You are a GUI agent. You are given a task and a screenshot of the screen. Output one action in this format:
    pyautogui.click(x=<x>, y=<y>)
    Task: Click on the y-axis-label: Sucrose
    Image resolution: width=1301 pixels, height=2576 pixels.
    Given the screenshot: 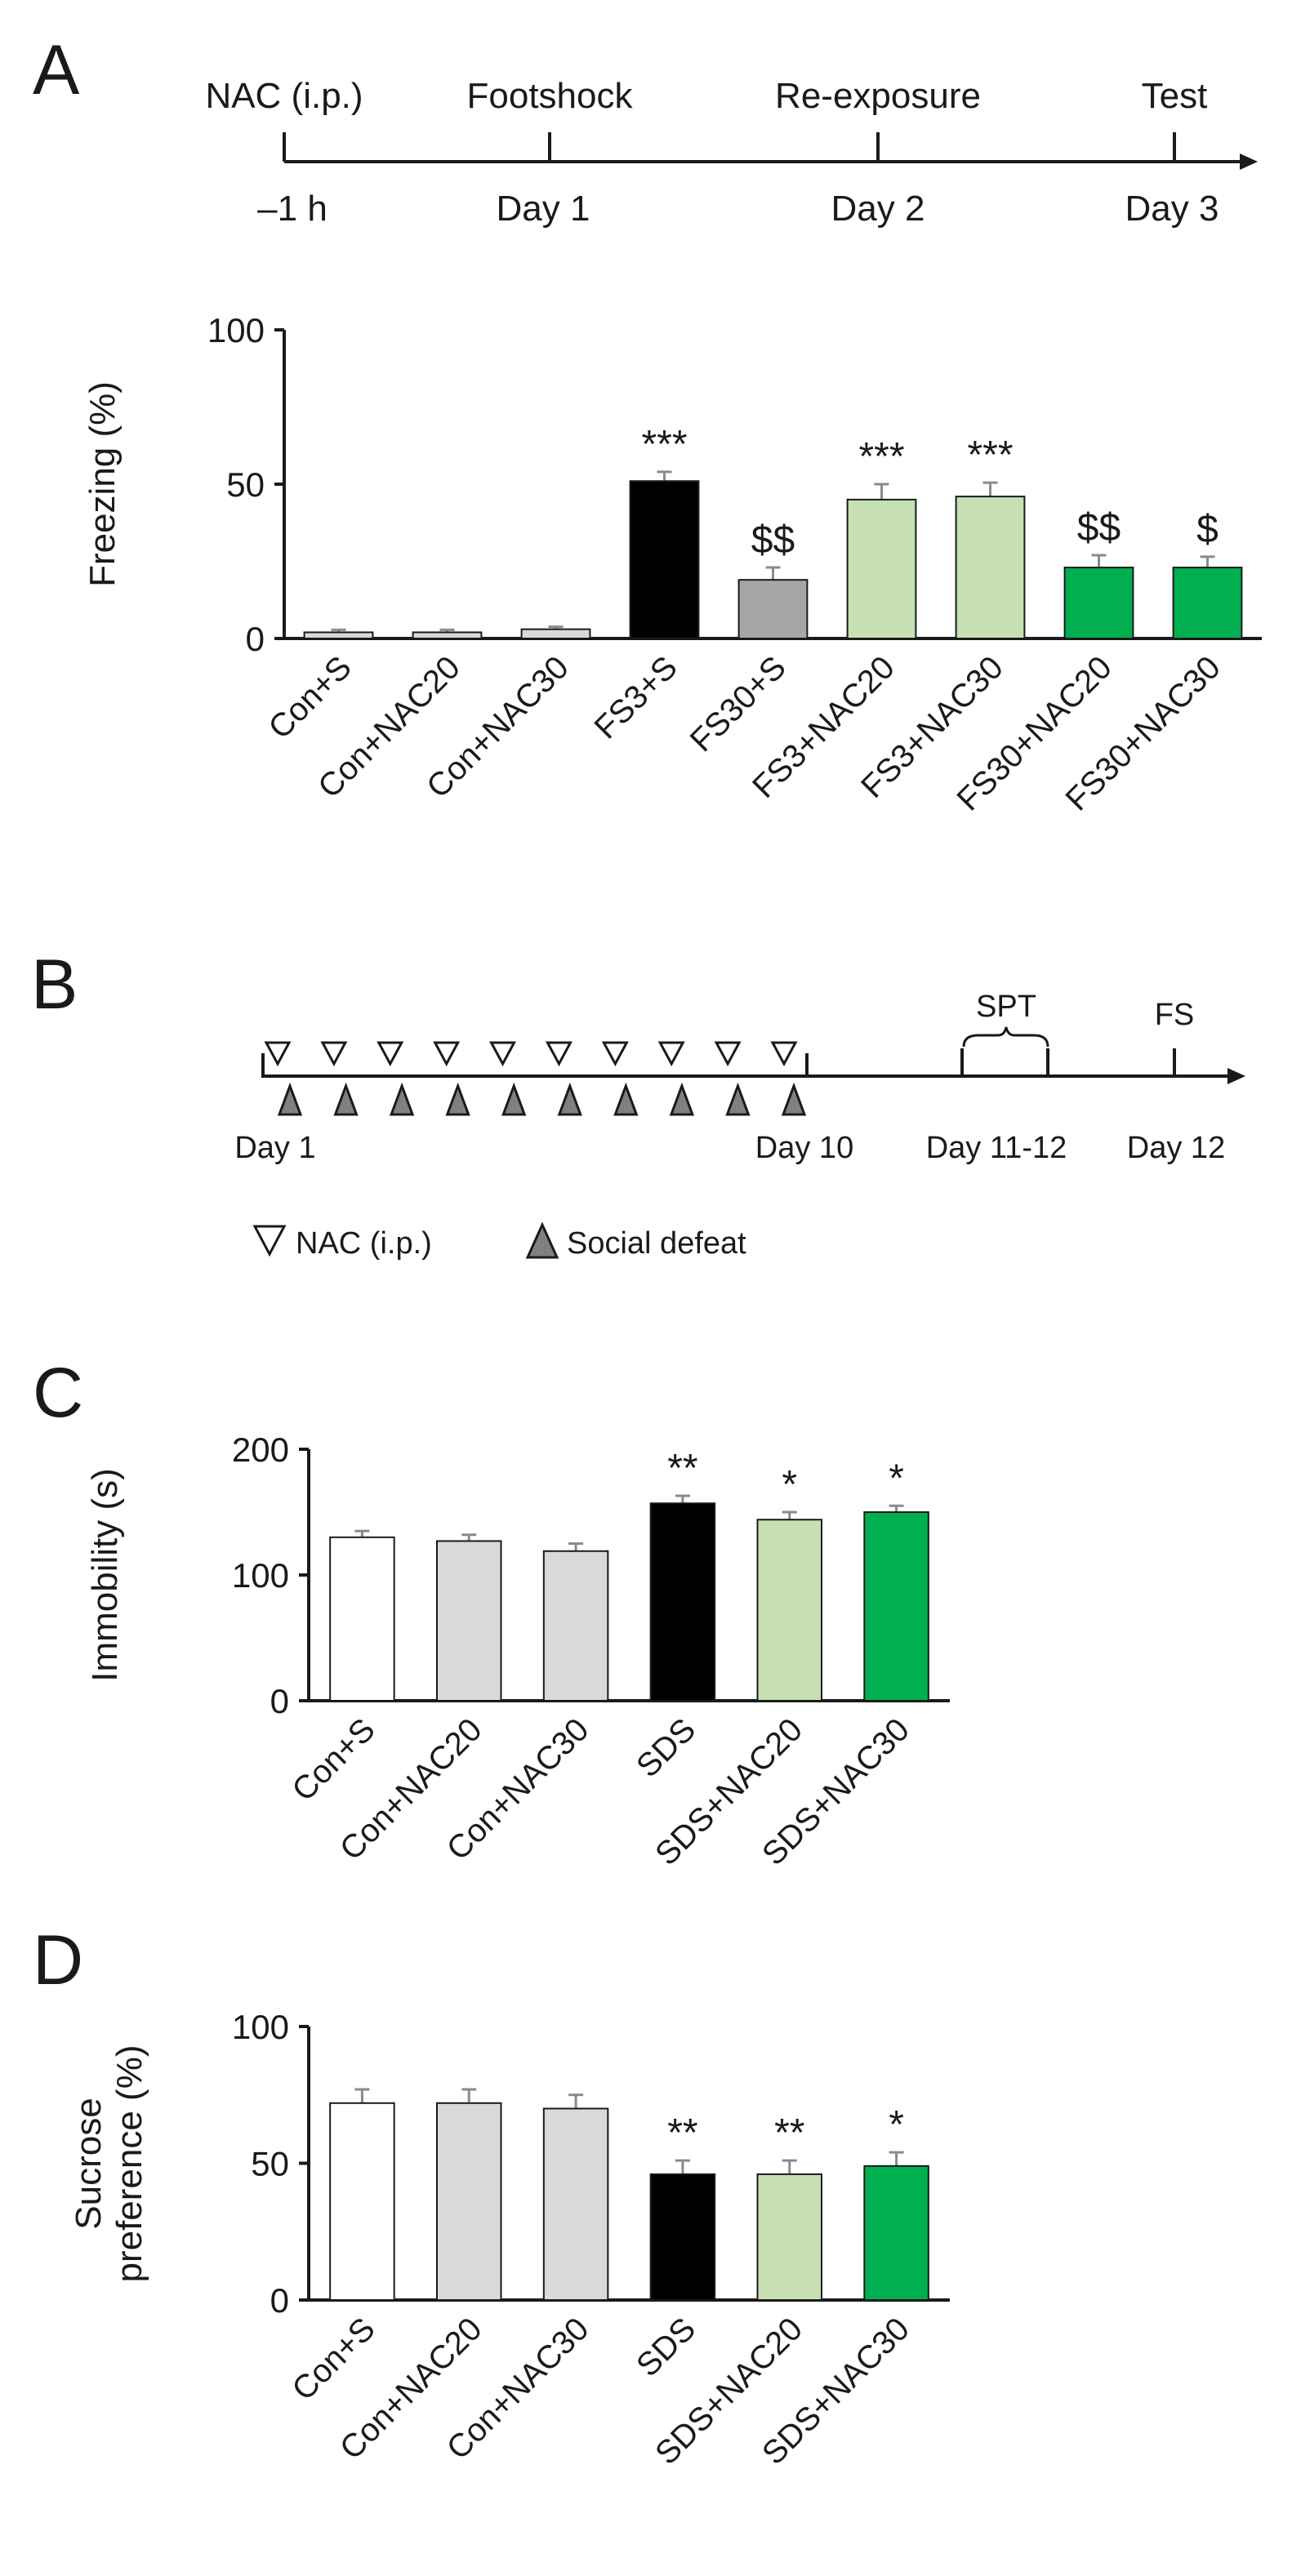 What is the action you would take?
    pyautogui.click(x=89, y=2163)
    